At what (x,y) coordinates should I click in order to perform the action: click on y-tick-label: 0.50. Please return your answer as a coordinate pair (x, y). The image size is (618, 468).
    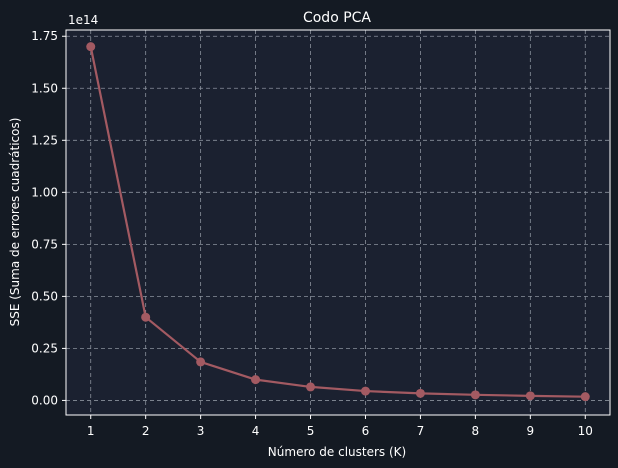
    Looking at the image, I should click on (44, 296).